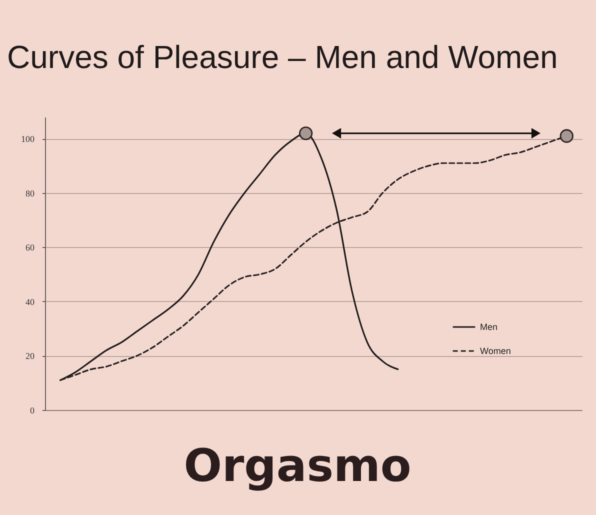  Describe the element at coordinates (30, 247) in the screenshot. I see `y-tick-label: 60` at that location.